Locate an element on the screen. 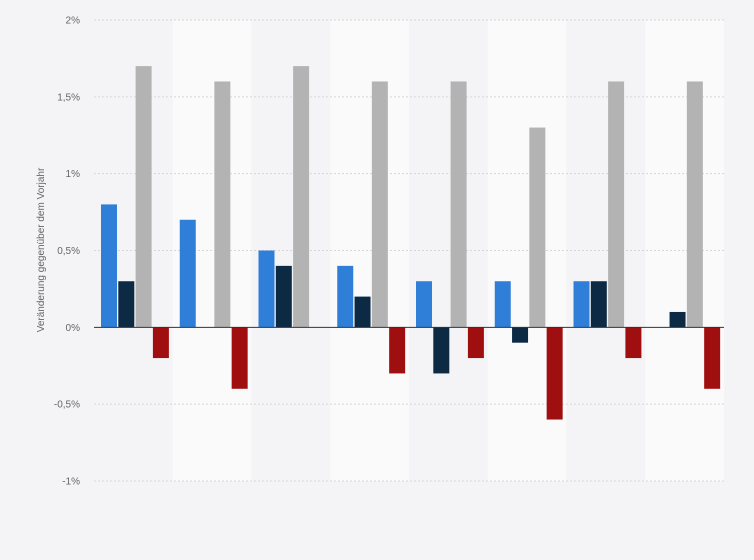  y-tick-label: -0,5% is located at coordinates (67, 405).